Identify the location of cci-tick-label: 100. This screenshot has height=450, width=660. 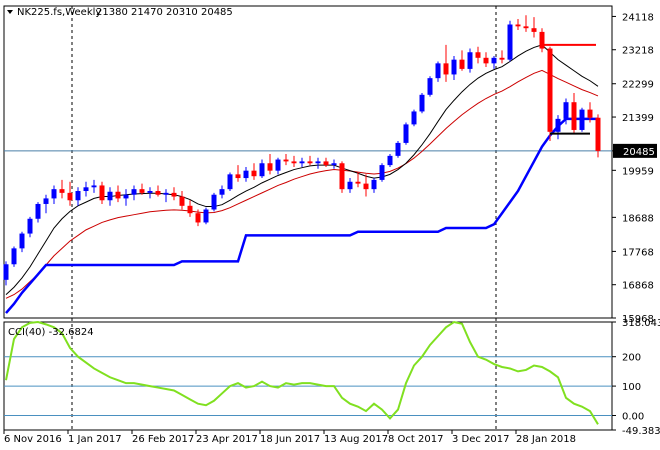
(631, 387).